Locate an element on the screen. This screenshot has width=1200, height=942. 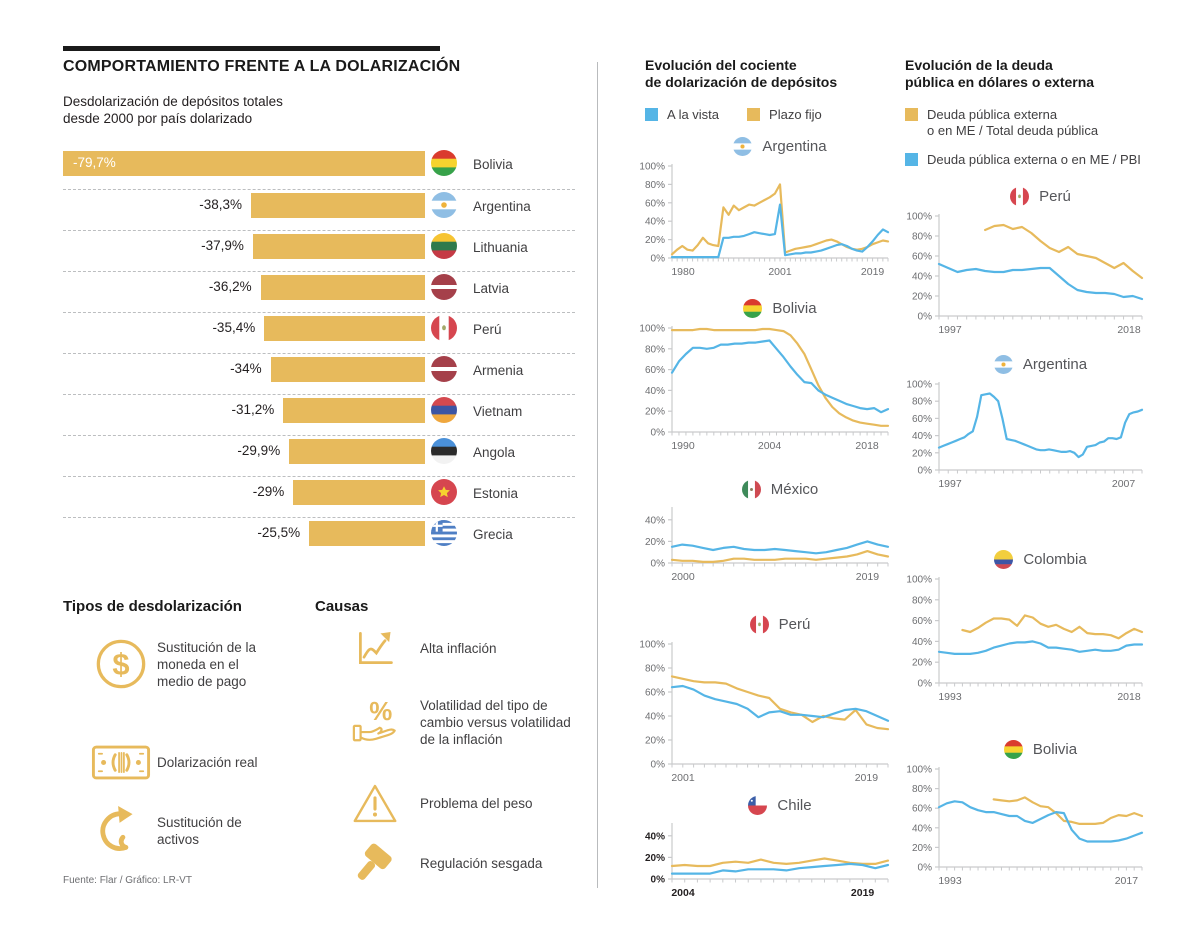
svg-text: 2001 is located at coordinates (683, 778).